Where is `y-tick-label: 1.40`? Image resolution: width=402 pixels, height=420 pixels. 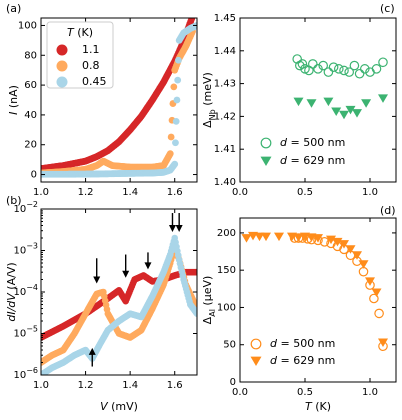 y-tick-label: 1.40 is located at coordinates (225, 182).